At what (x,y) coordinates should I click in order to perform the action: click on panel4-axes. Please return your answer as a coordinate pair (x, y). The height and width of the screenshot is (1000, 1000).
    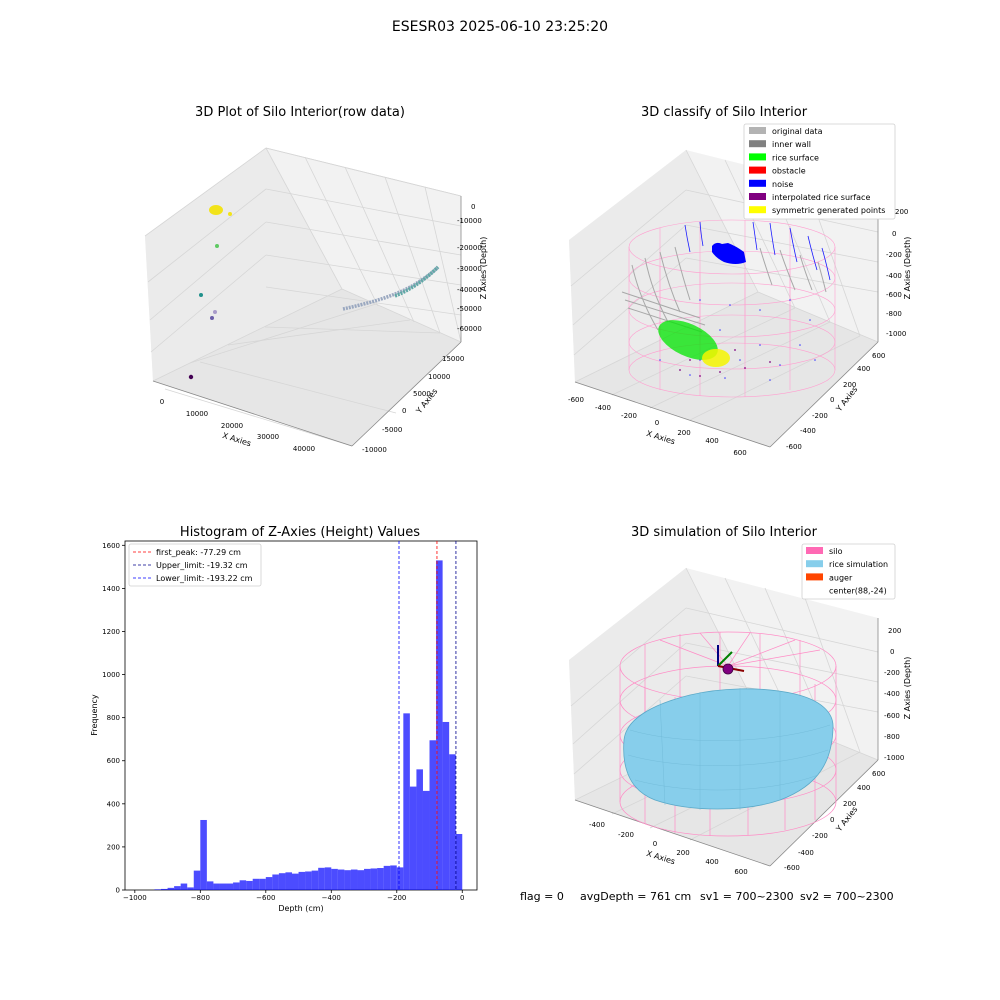
    Looking at the image, I should click on (726, 742).